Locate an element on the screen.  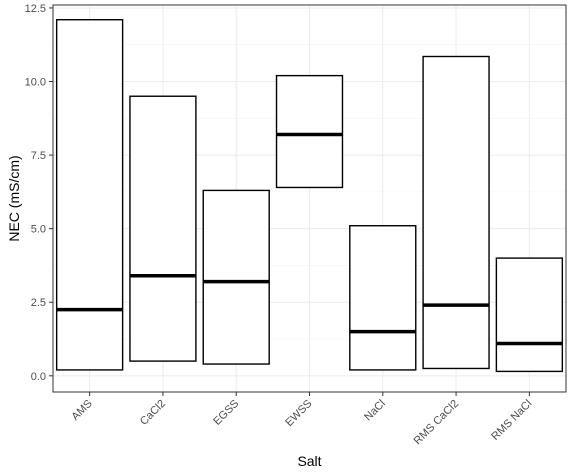
y-axis: 0.0 2.5 5.0 7.5 10.0 12.5 is located at coordinates (39, 193).